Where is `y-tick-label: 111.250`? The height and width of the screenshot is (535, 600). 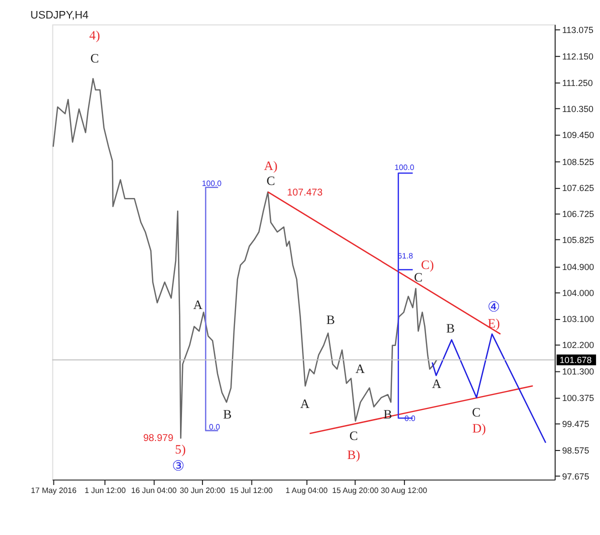 y-tick-label: 111.250 is located at coordinates (577, 83).